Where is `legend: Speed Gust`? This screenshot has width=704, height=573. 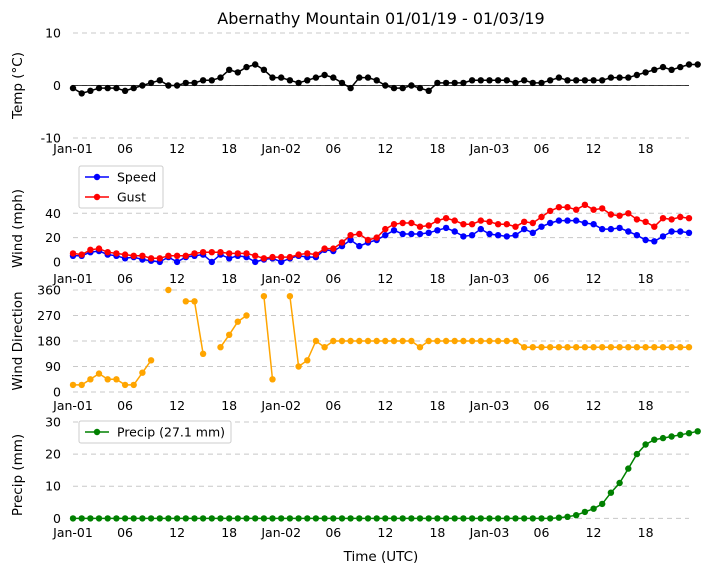 legend: Speed Gust is located at coordinates (121, 187).